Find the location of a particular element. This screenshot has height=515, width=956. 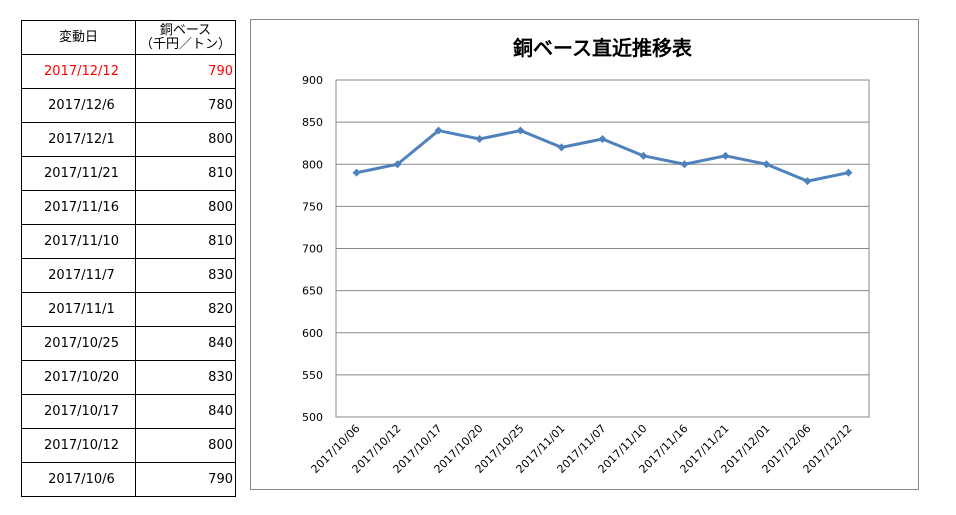

row-date: 2017/11/16 is located at coordinates (78, 207).